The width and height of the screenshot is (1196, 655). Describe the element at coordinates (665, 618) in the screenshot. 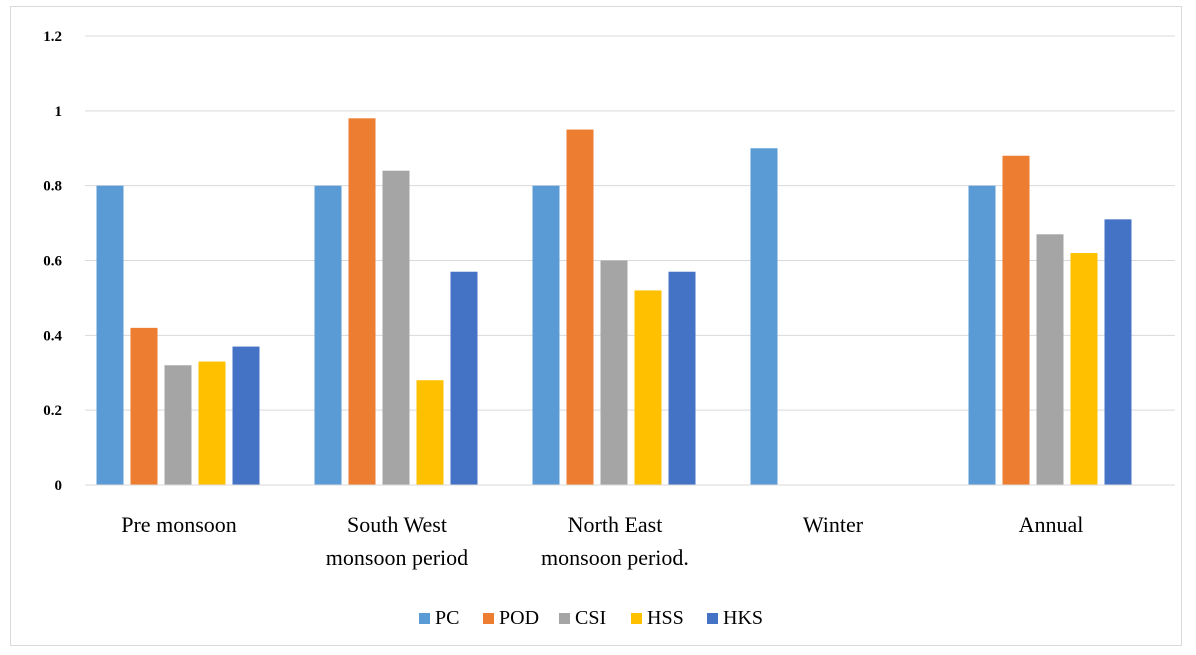

I see `legend-label-hss: HSS` at that location.